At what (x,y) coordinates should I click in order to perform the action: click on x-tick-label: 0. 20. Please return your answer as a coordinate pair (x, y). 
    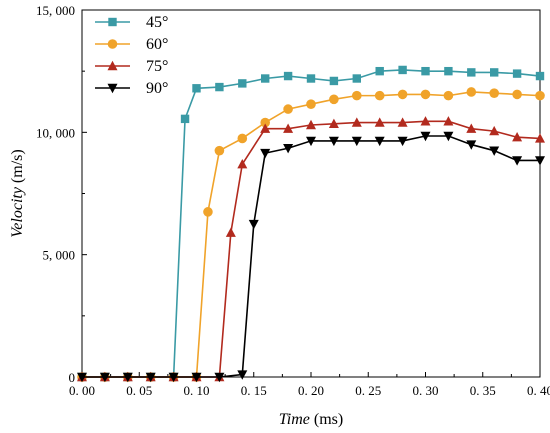
    Looking at the image, I should click on (311, 390).